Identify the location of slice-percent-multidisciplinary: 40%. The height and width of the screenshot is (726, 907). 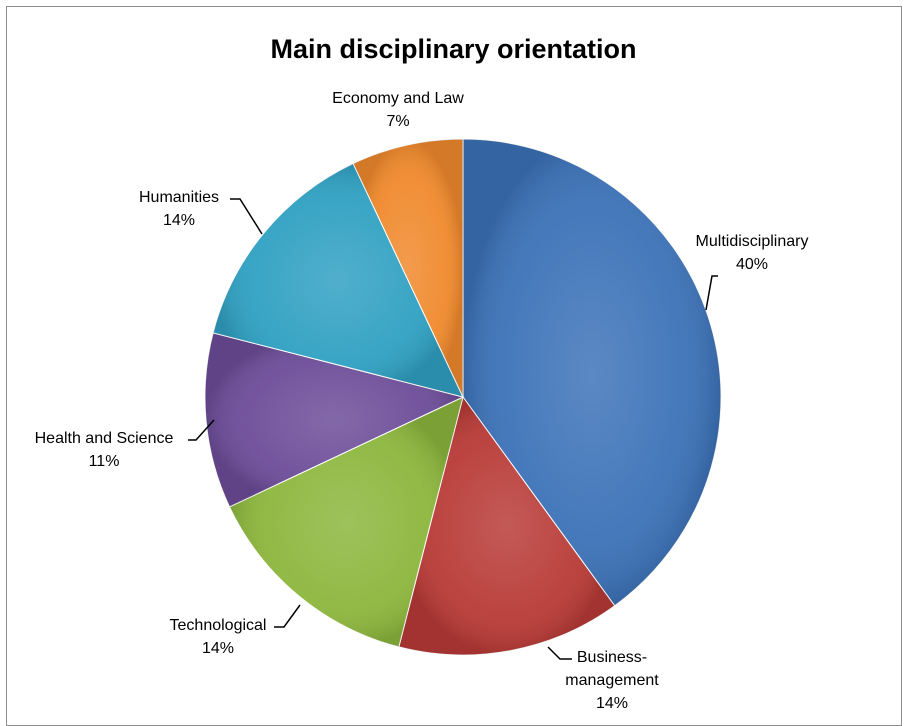
(752, 264).